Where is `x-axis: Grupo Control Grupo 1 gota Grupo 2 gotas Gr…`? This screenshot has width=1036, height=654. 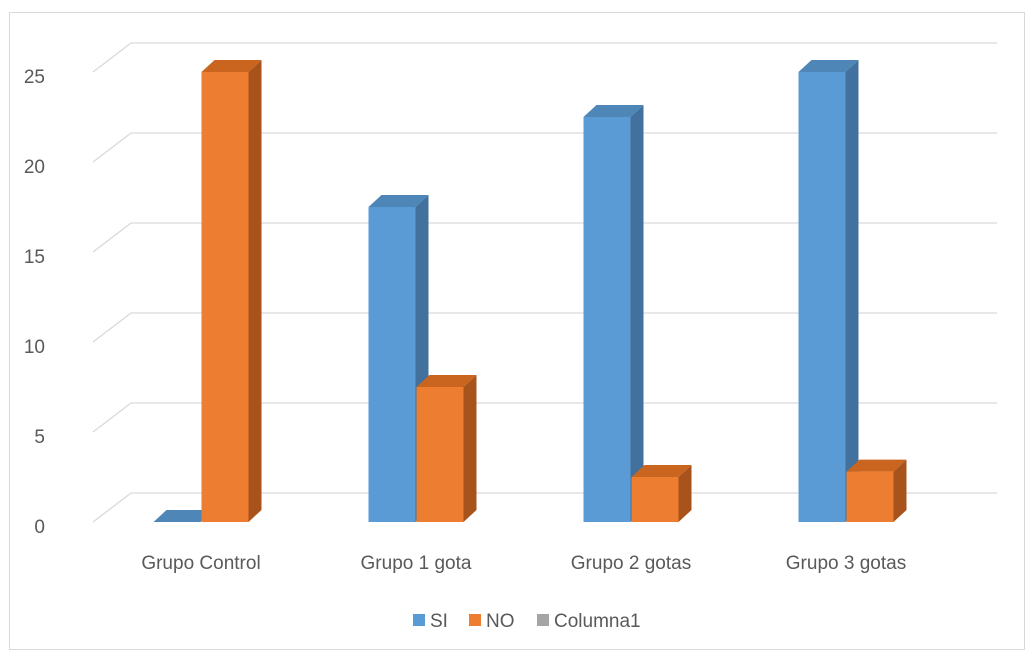 x-axis: Grupo Control Grupo 1 gota Grupo 2 gotas Gr… is located at coordinates (523, 563).